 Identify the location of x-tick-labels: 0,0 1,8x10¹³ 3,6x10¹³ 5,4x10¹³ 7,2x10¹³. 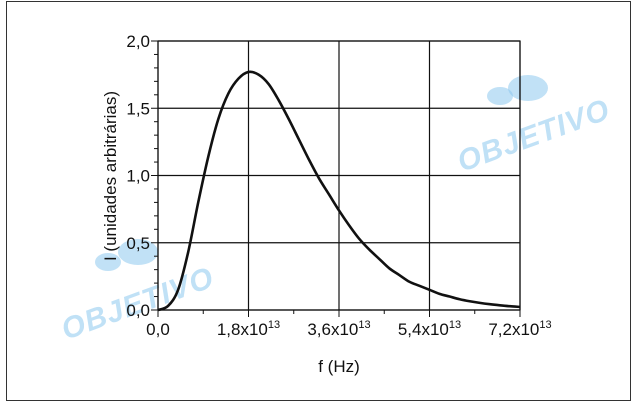
(348, 329).